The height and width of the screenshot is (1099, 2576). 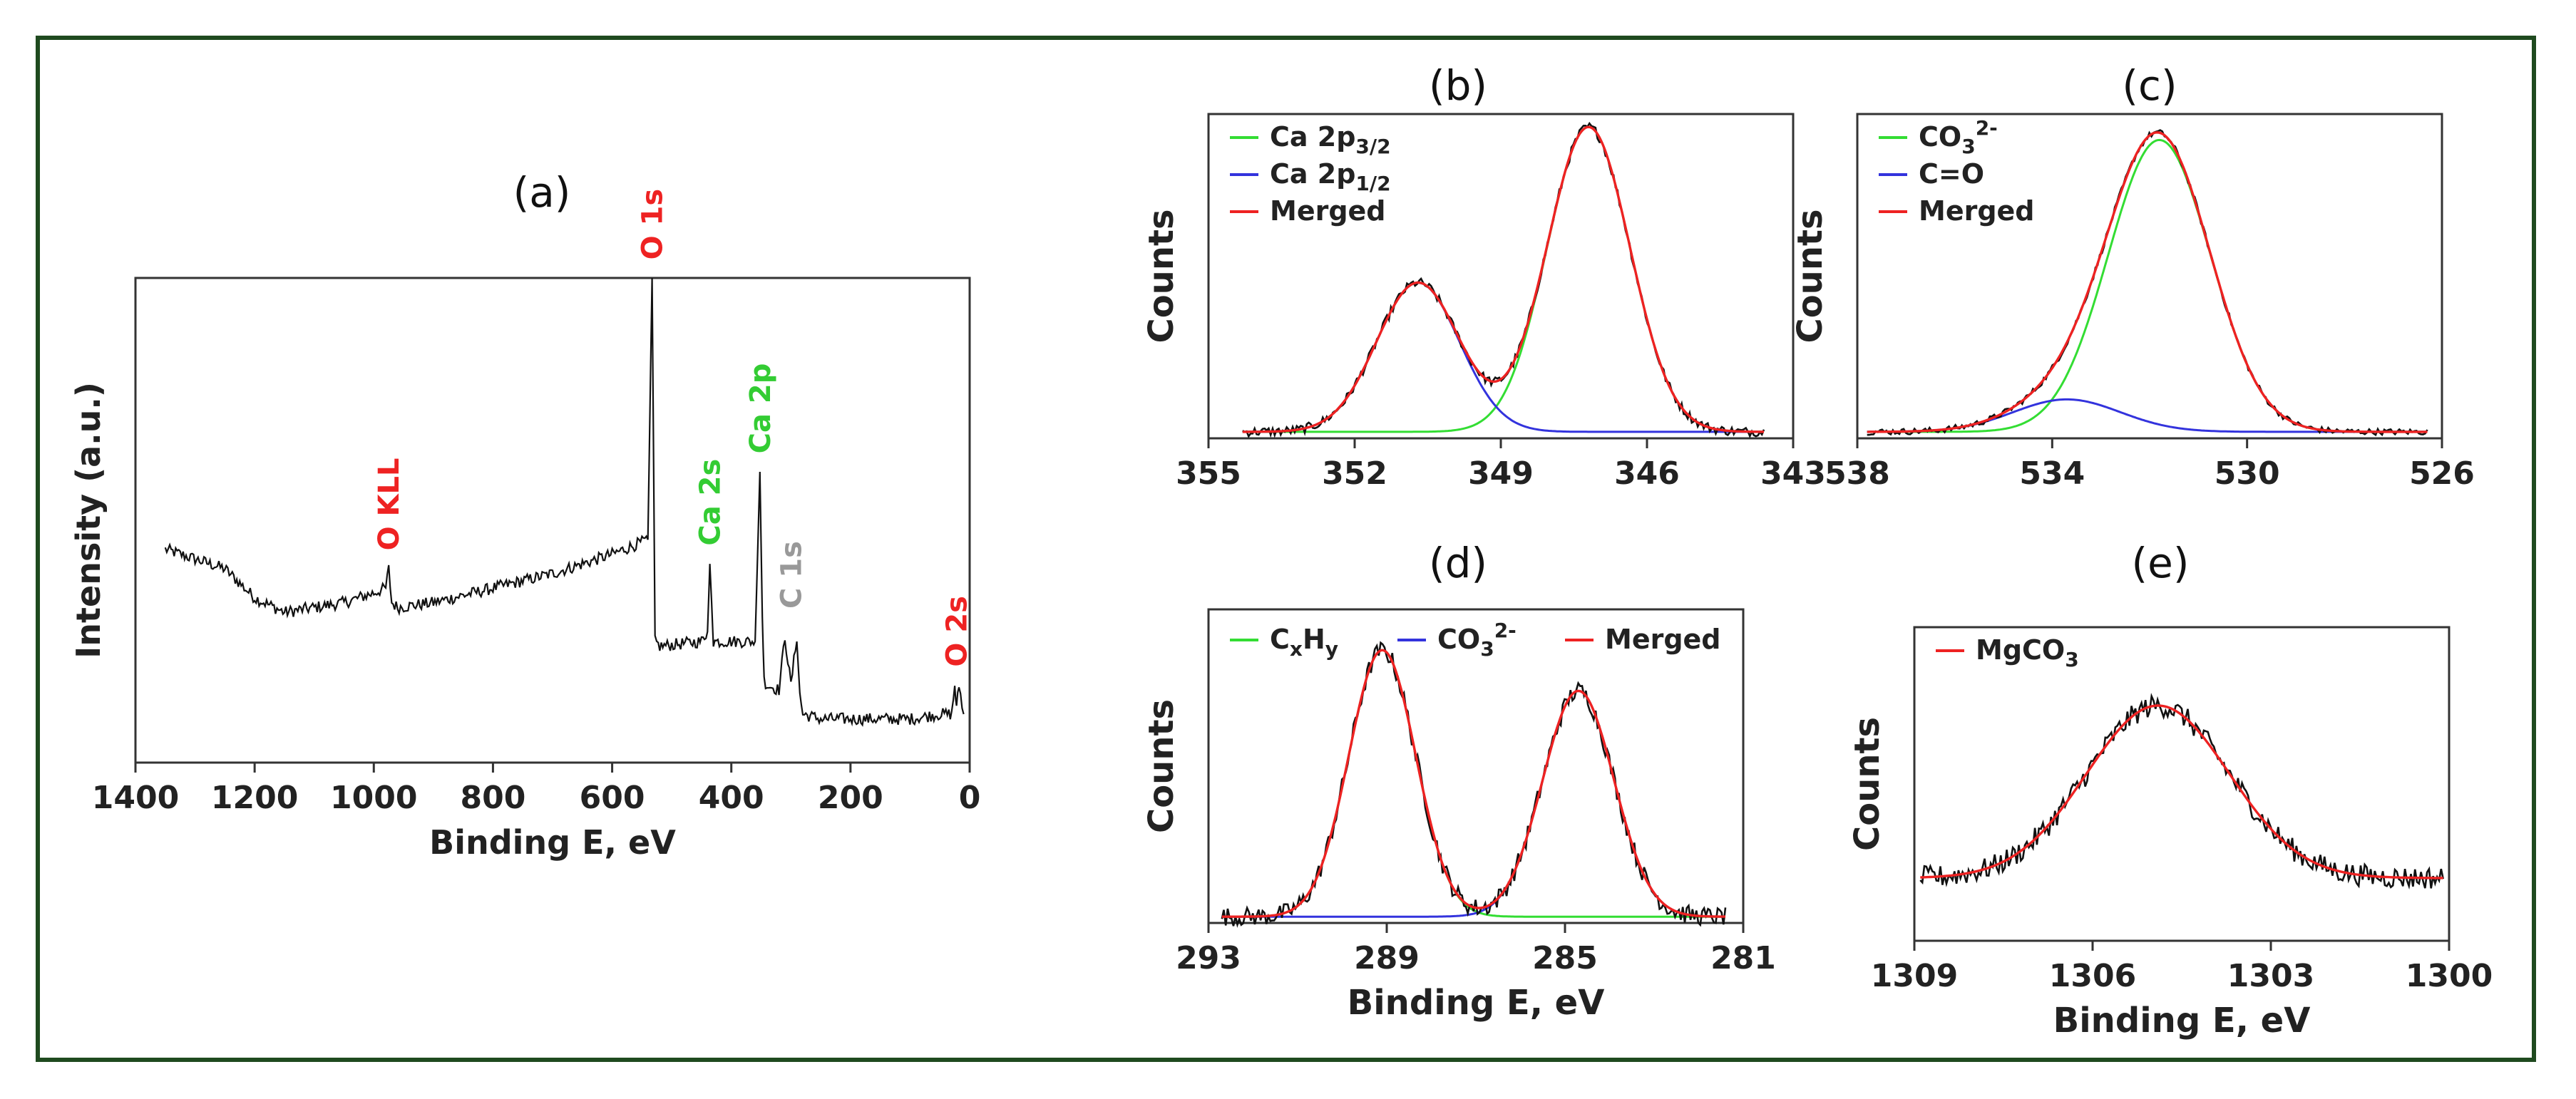 I want to click on x-tick-label-e: 1303, so click(x=2270, y=976).